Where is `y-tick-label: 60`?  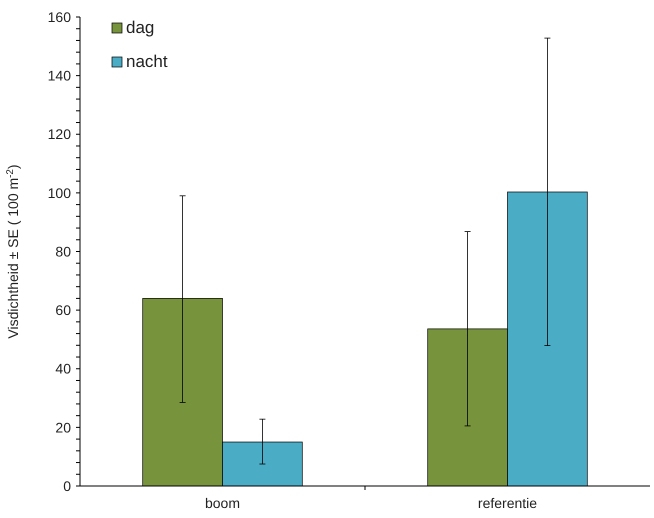
y-tick-label: 60 is located at coordinates (63, 310).